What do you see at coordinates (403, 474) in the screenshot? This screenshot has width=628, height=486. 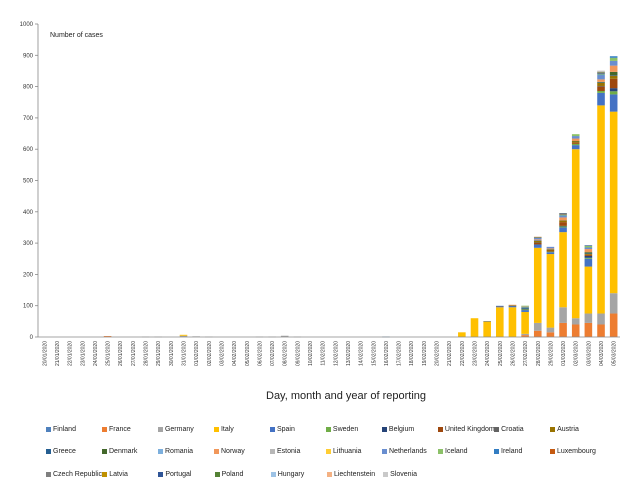 I see `legend-label: Slovenia` at bounding box center [403, 474].